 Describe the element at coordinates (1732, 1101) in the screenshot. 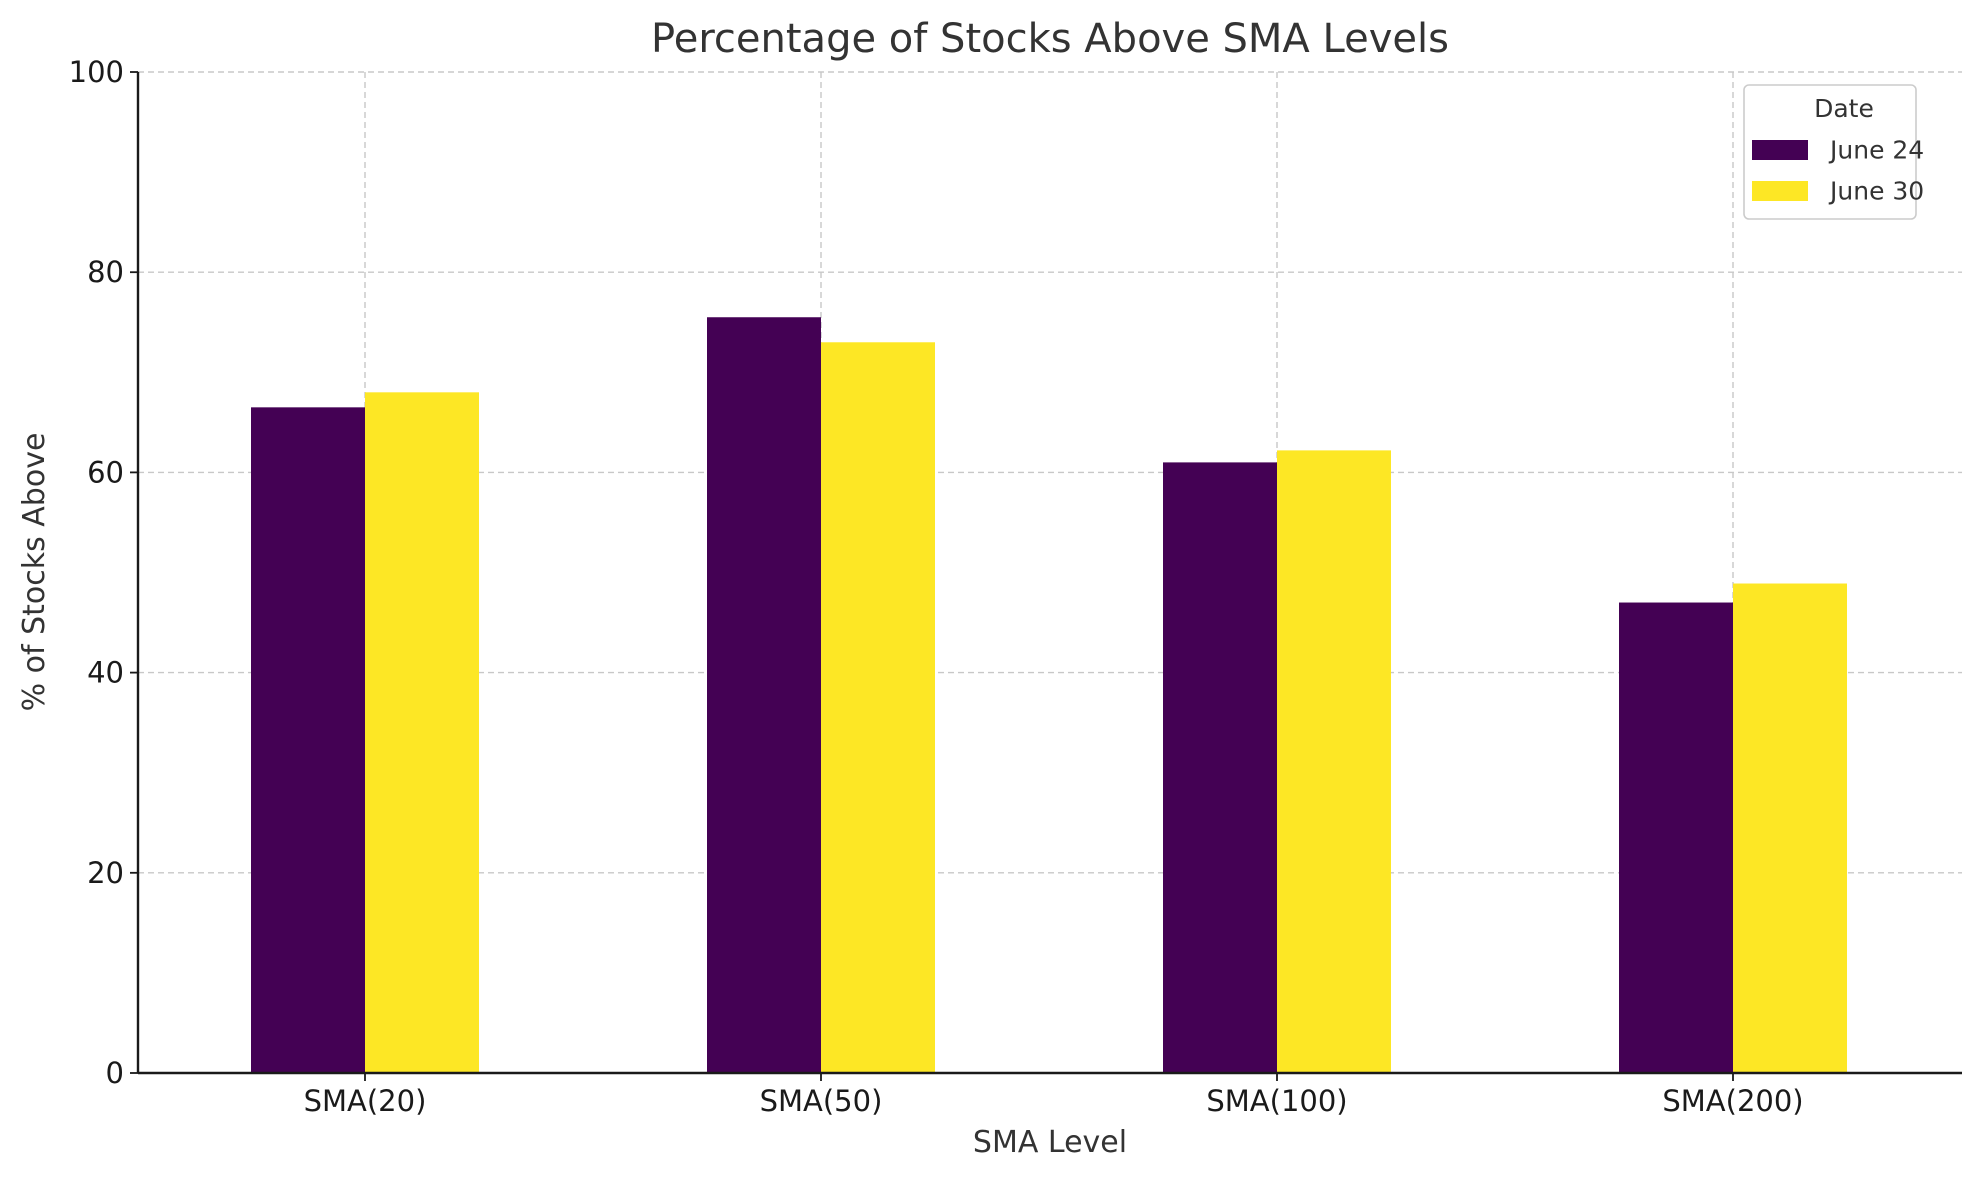

I see `x-tick-label-3: SMA(200)` at that location.